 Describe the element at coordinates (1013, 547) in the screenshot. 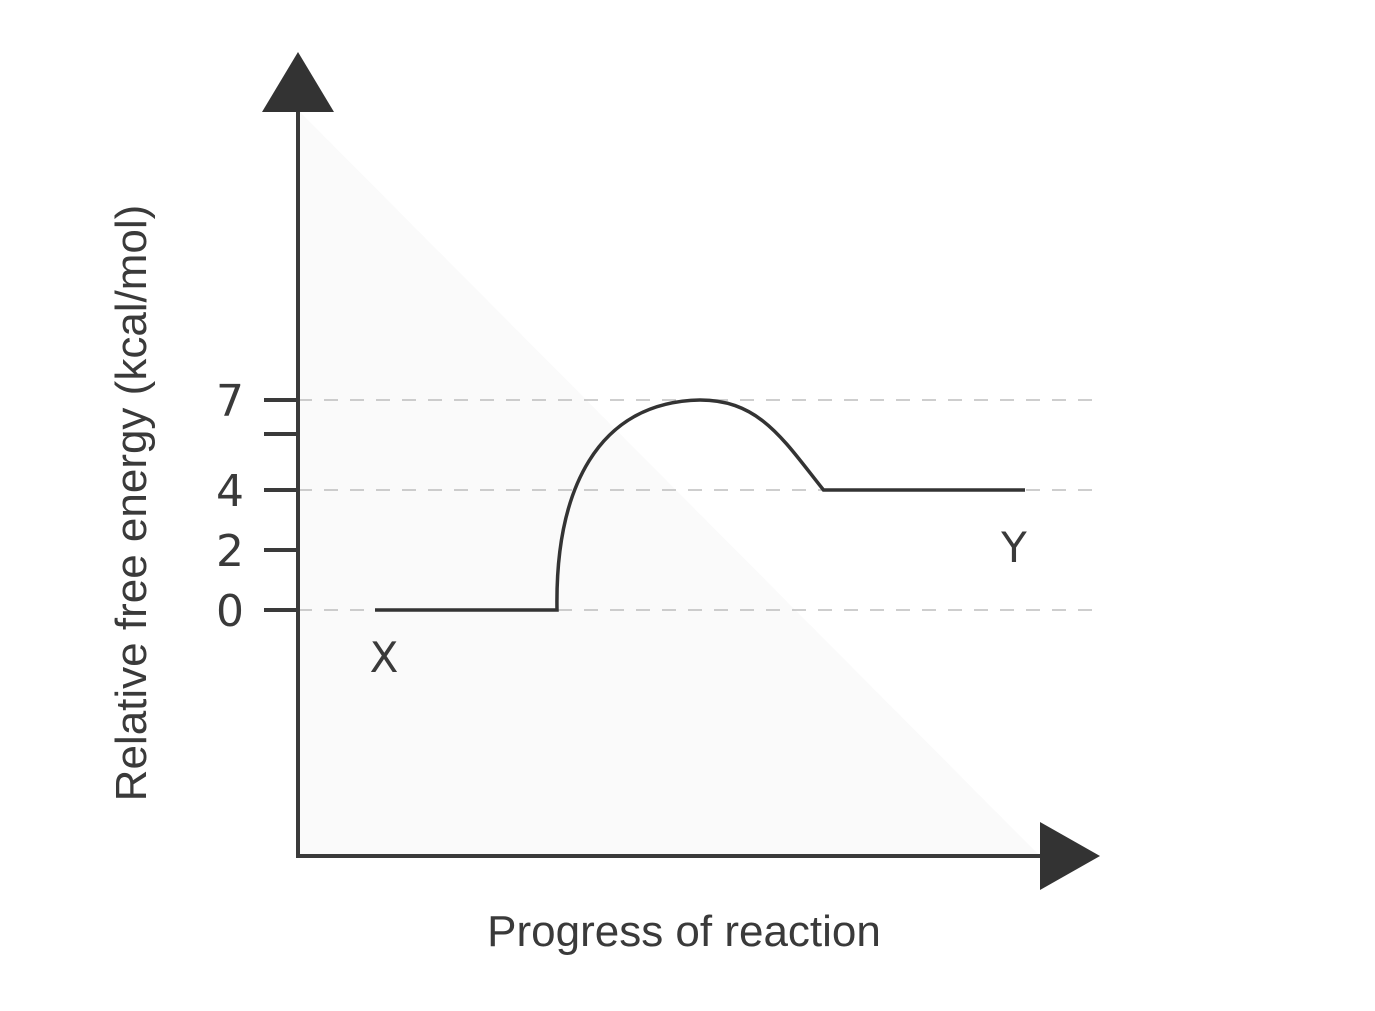

I see `product-label: Y` at that location.